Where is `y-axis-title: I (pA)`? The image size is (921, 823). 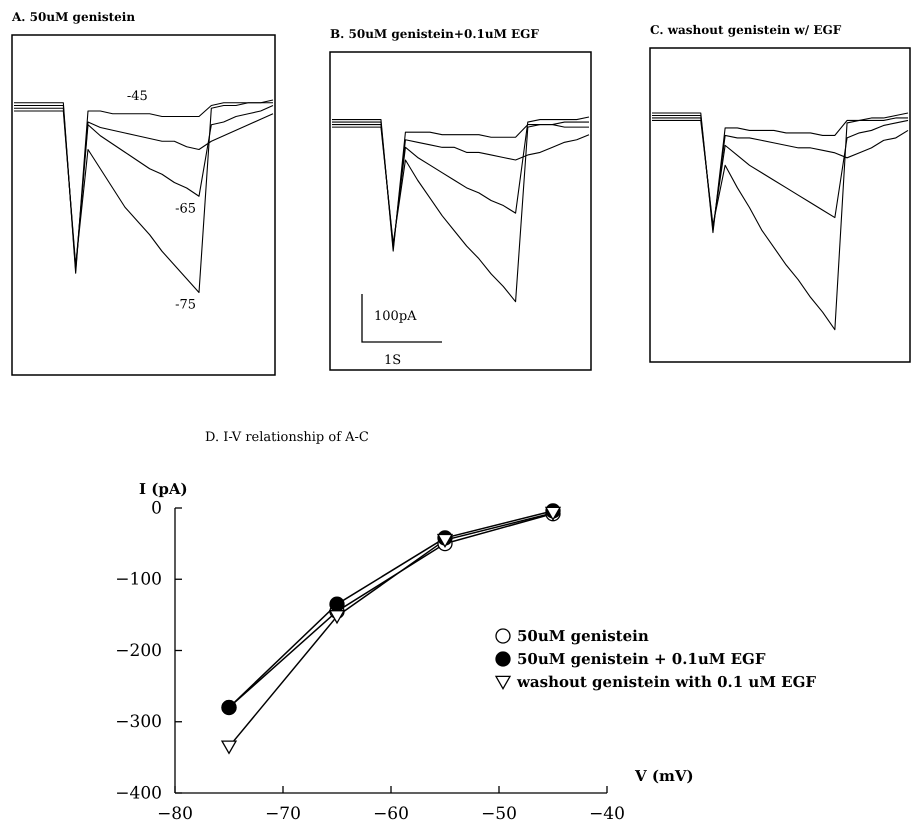
y-axis-title: I (pA) is located at coordinates (163, 489).